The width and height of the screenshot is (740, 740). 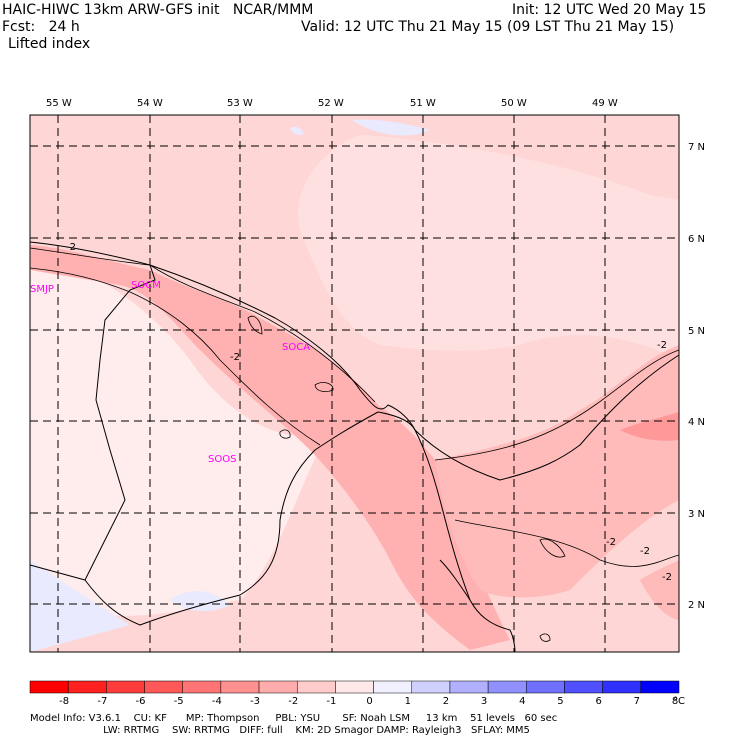 I want to click on lon-labels: 55 W 54 W 53 W 52 W 51 W 50 W 49 W, so click(x=332, y=103).